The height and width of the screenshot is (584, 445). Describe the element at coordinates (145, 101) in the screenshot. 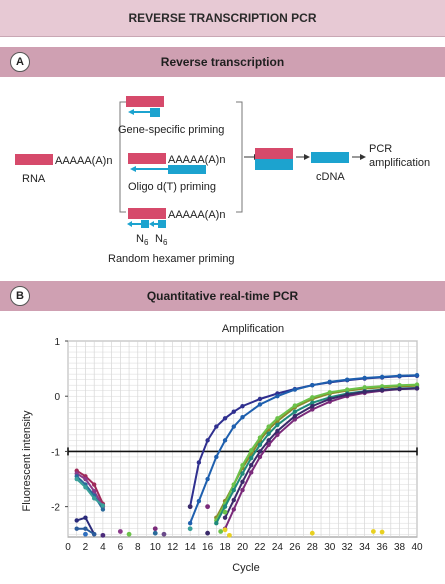

I see `gene-specific-rna` at that location.